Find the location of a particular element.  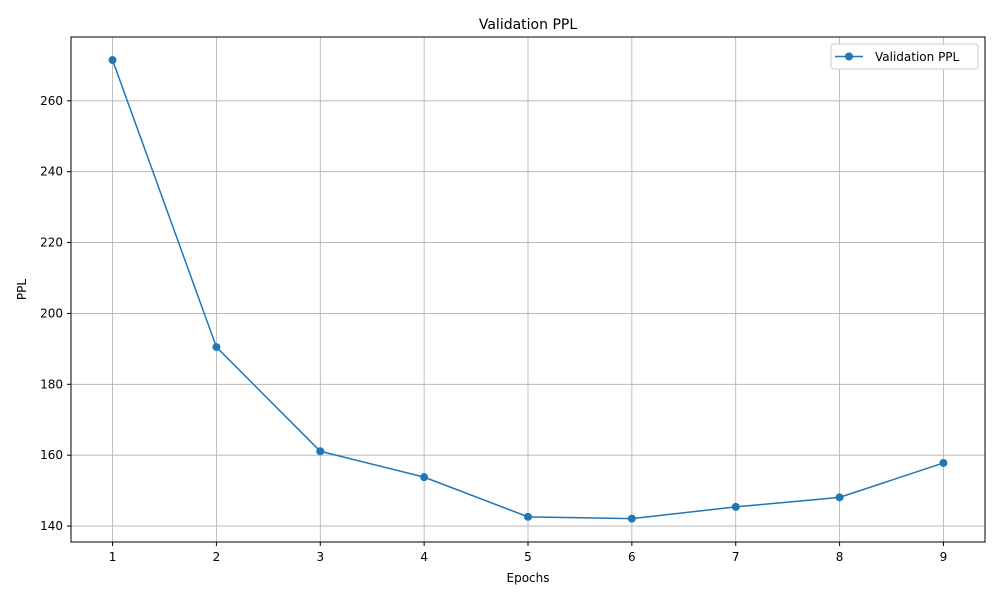

legend-box is located at coordinates (904, 56).